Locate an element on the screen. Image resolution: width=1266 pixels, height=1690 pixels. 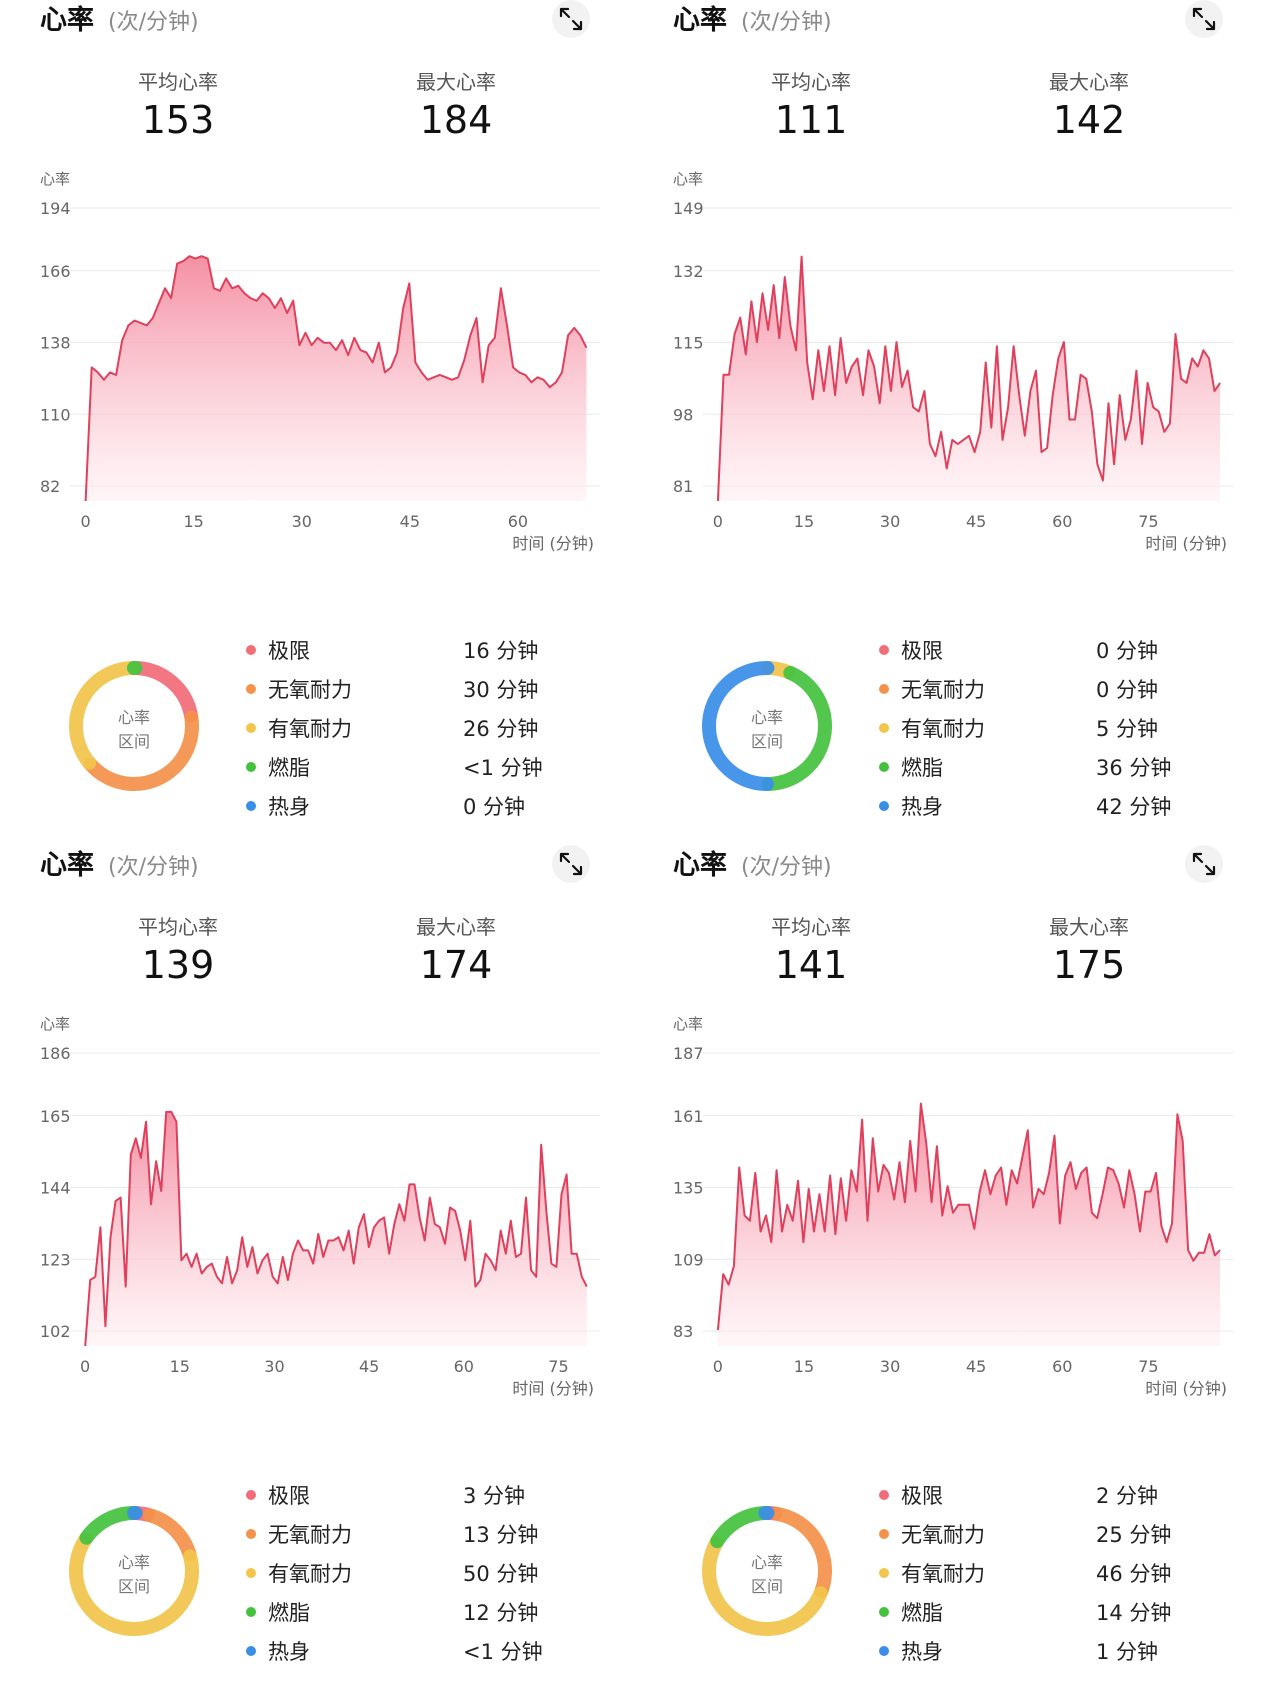
max-hr-label: 最大心率 is located at coordinates (1089, 927).